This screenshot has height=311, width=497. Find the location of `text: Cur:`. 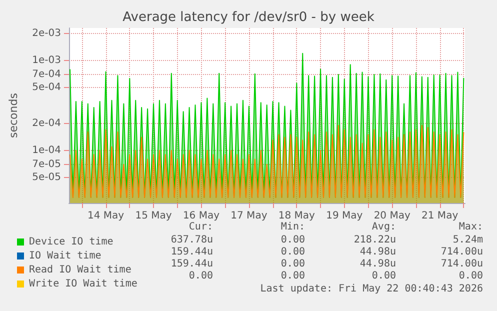

text: Cur: is located at coordinates (200, 227).